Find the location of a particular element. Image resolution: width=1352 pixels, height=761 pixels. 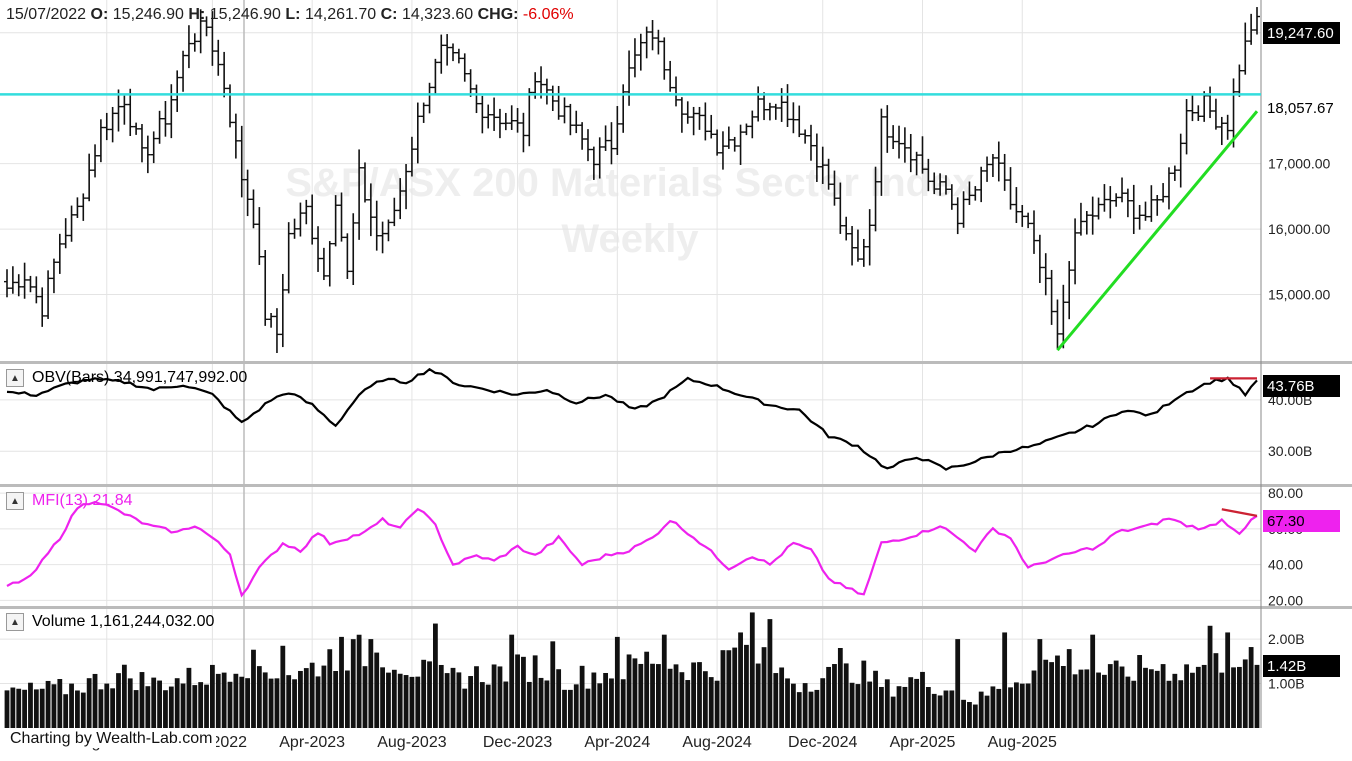

obv-title: OBV(Bars) 34,991,747,992.00 is located at coordinates (140, 377).